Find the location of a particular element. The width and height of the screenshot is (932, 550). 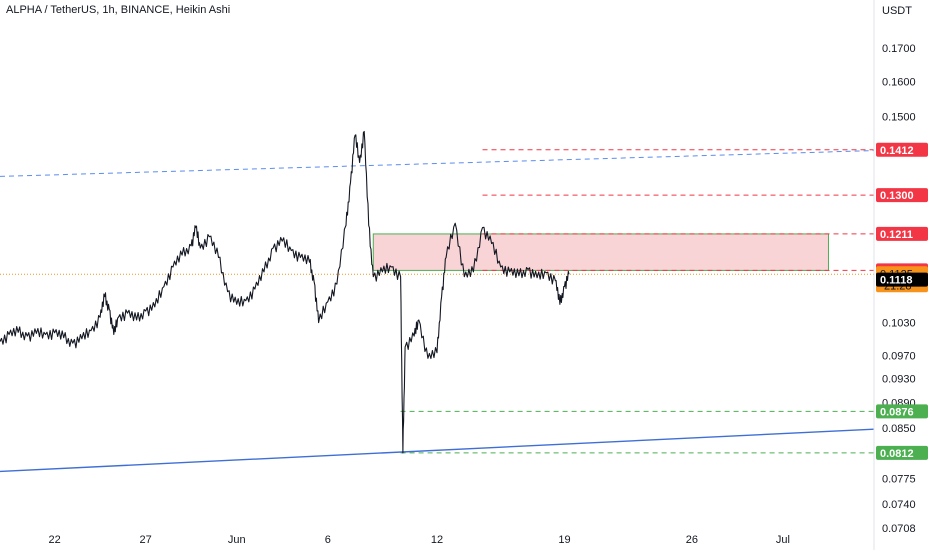

y-tick-label: 0.0970 is located at coordinates (899, 357).